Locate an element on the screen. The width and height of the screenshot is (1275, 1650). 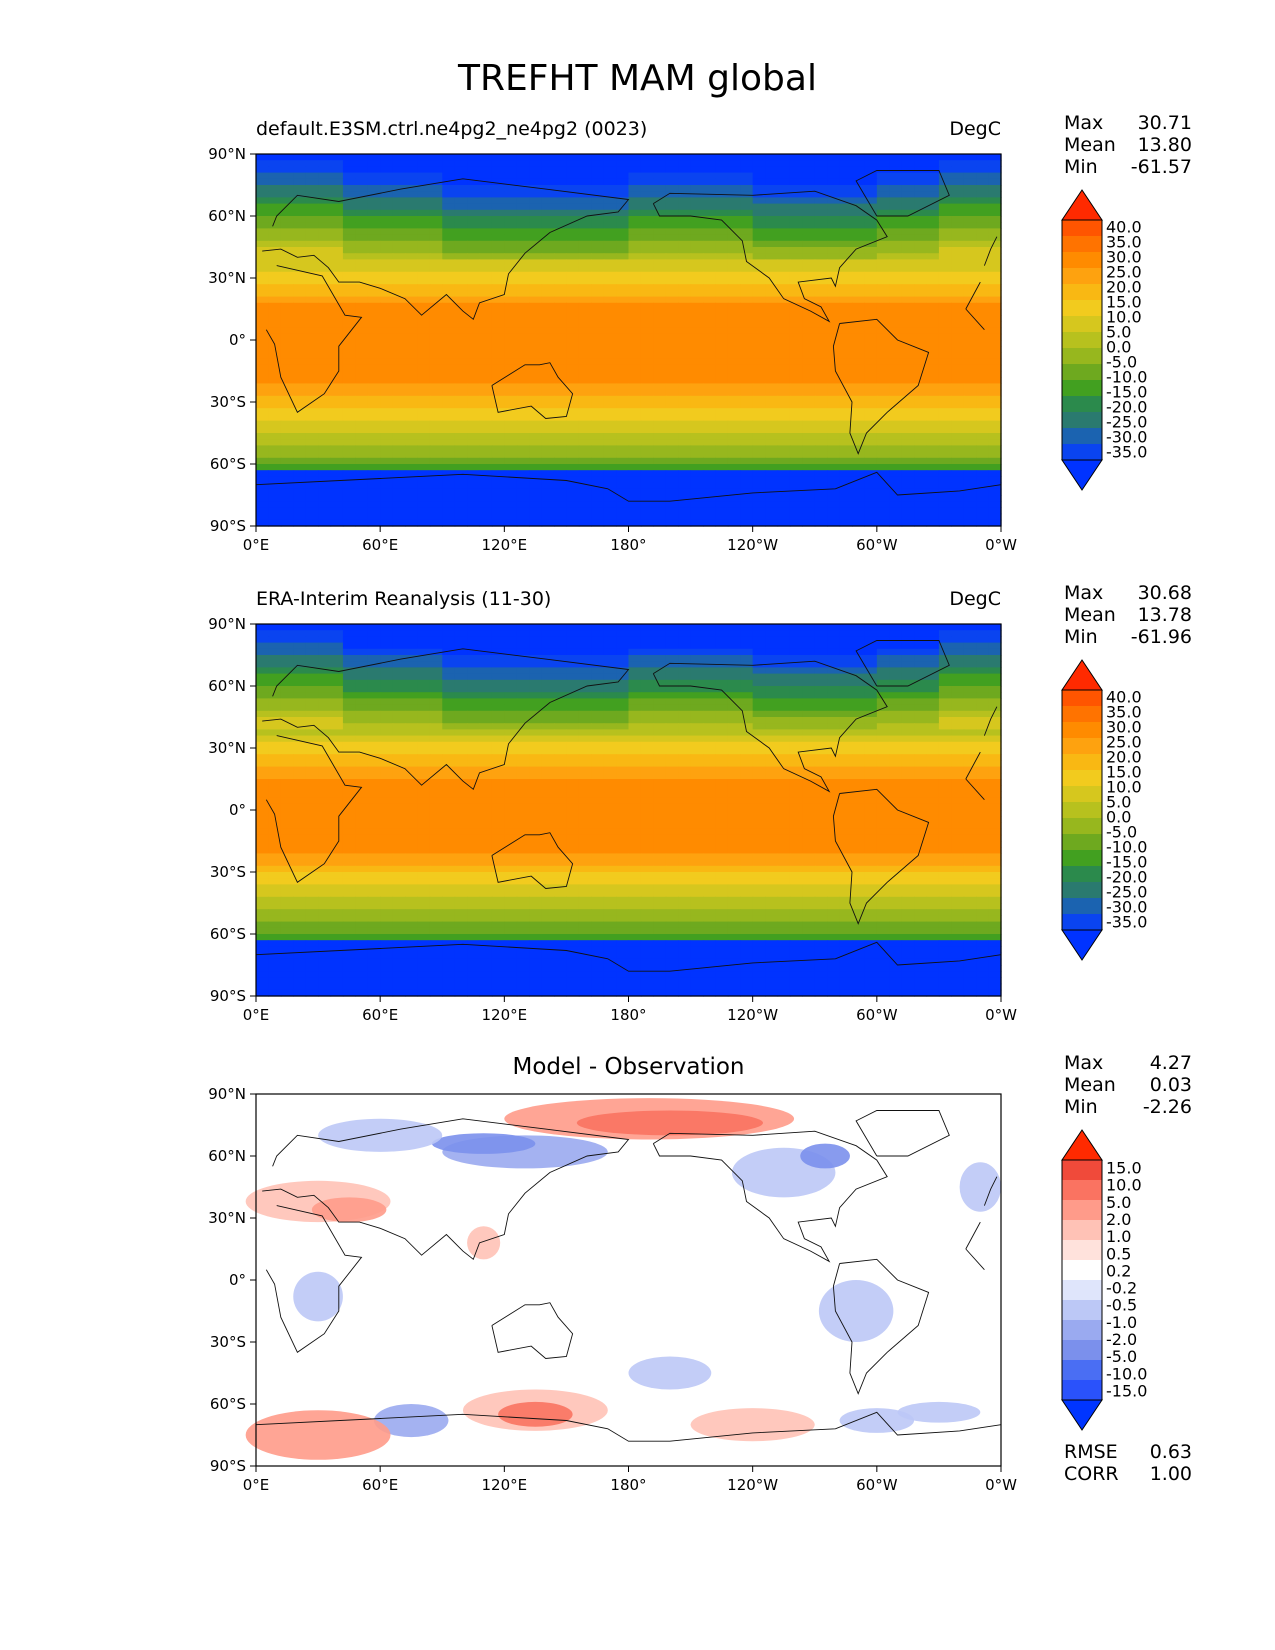
colorbar-band is located at coordinates (1082, 404).